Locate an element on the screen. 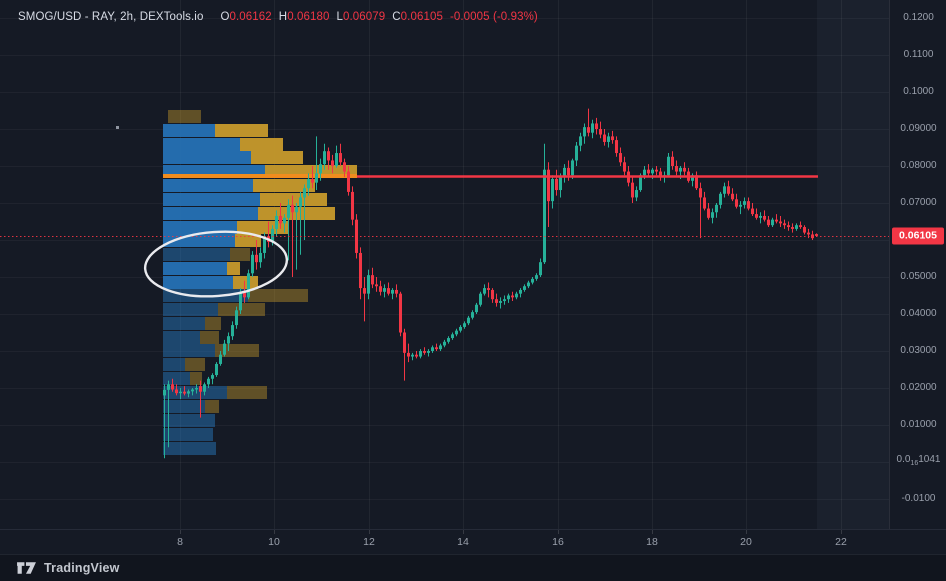  time-axis-label: 10 is located at coordinates (274, 542).